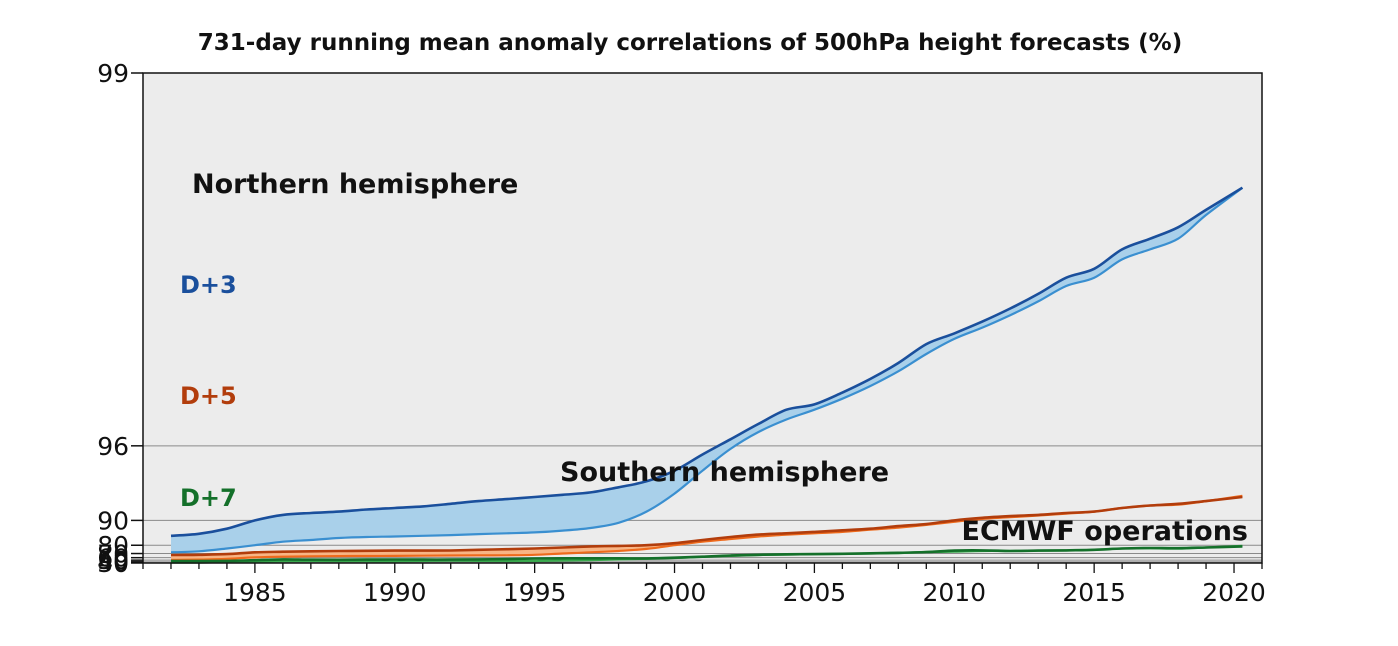 The width and height of the screenshot is (1398, 646). What do you see at coordinates (113, 73) in the screenshot?
I see `y-tick-label: 99` at bounding box center [113, 73].